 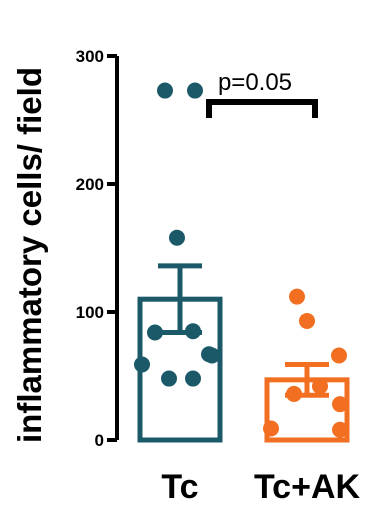 What do you see at coordinates (243, 330) in the screenshot?
I see `error-bars` at bounding box center [243, 330].